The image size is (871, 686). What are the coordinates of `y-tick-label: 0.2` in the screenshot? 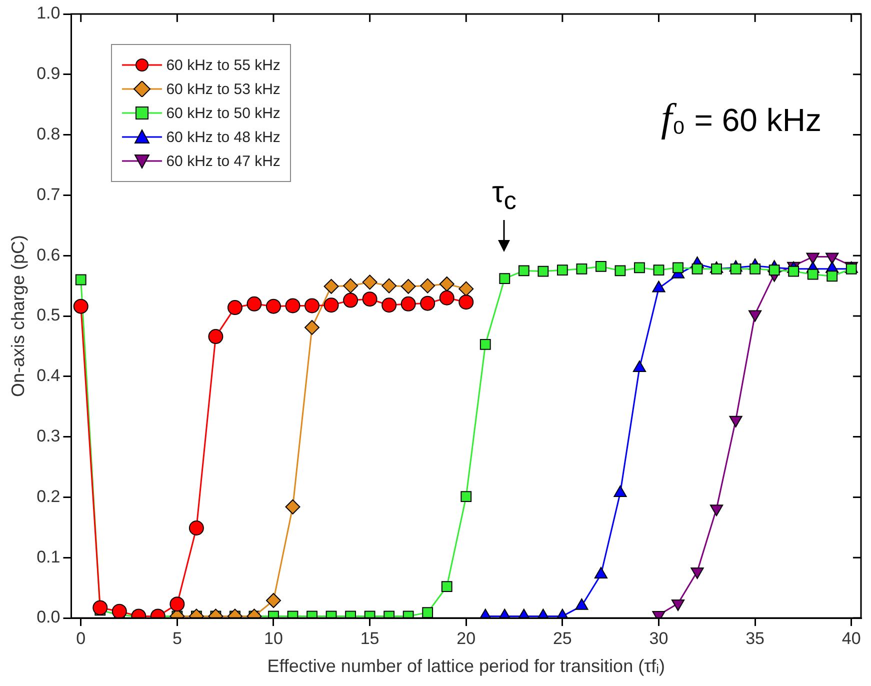 It's located at (48, 496).